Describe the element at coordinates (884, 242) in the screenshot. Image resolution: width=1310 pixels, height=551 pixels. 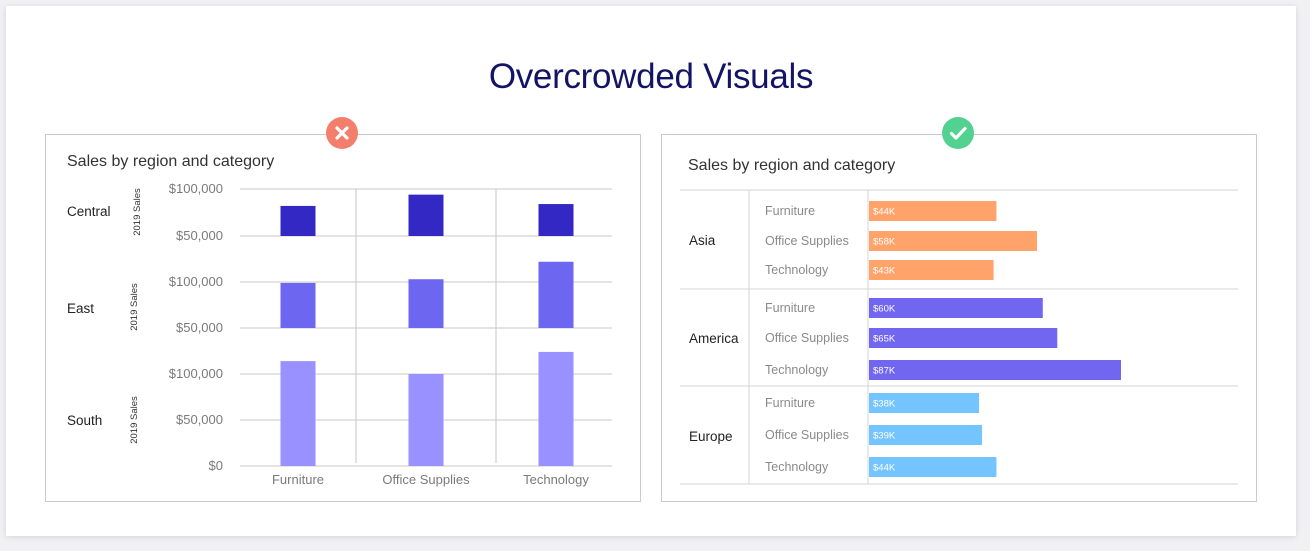
I see `data-label: $58K` at that location.